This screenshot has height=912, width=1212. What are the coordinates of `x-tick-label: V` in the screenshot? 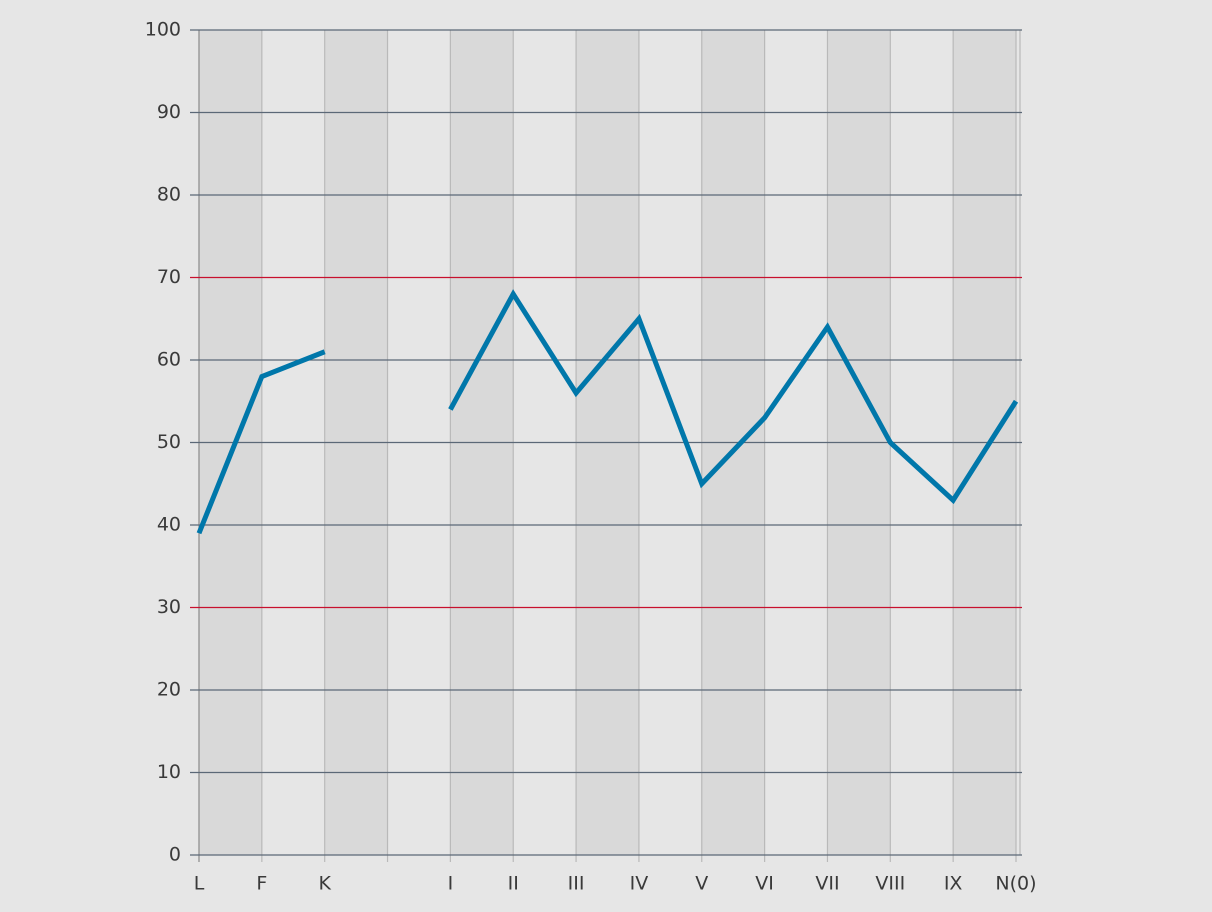 It's located at (701, 884).